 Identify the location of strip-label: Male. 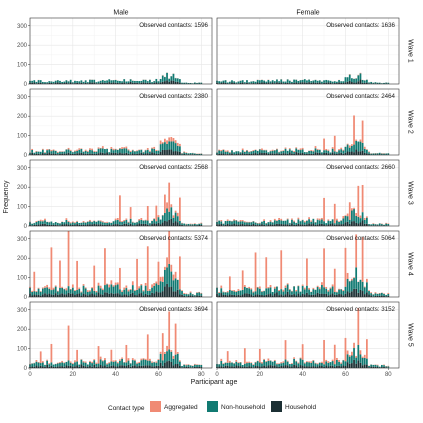
(120, 13).